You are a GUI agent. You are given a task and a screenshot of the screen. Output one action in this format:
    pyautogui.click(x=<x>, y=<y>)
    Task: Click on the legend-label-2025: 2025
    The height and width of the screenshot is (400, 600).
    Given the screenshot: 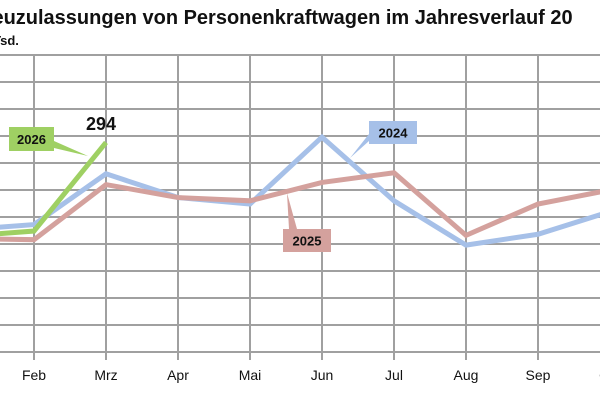 What is the action you would take?
    pyautogui.click(x=307, y=241)
    